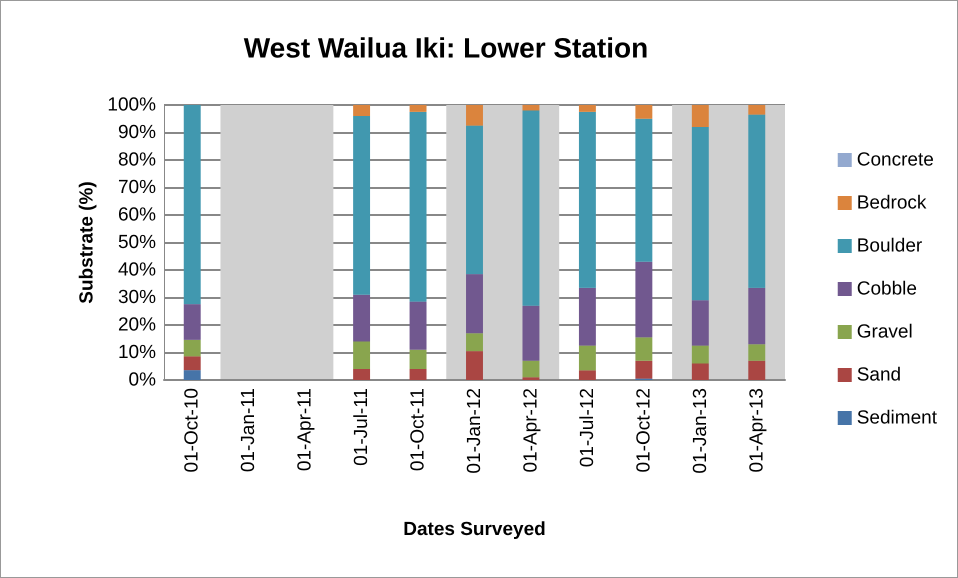 The height and width of the screenshot is (578, 958). Describe the element at coordinates (87, 242) in the screenshot. I see `y-axis-title: Substrate (%)` at that location.